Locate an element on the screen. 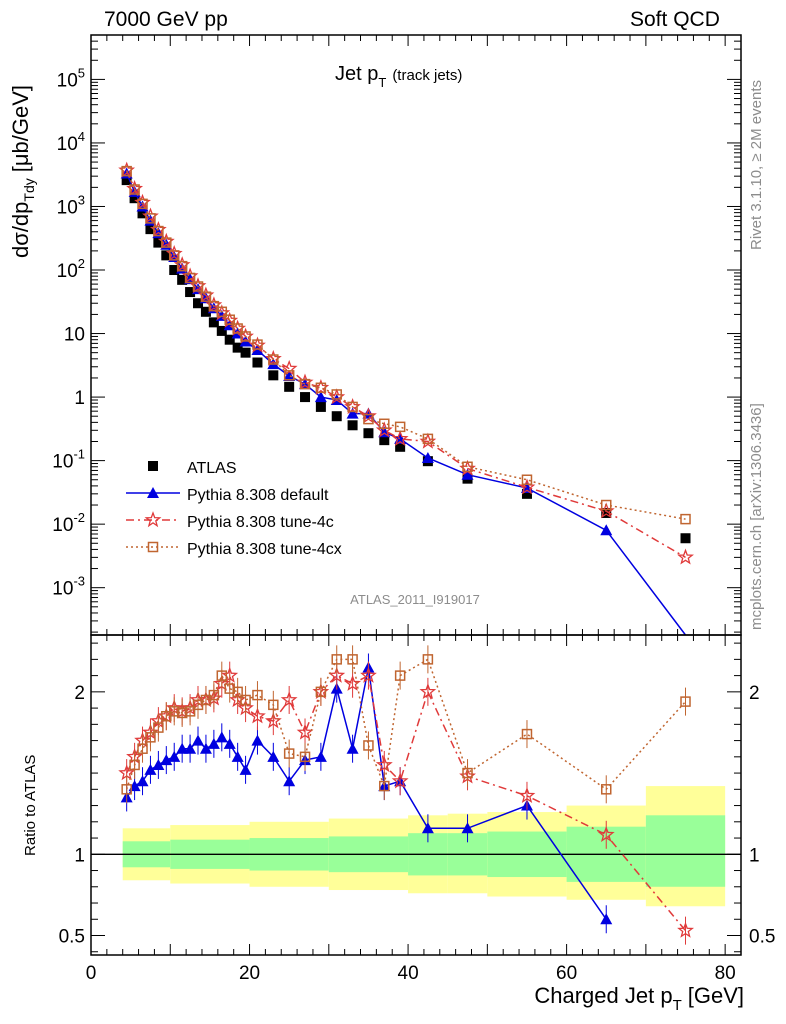 The height and width of the screenshot is (1024, 786). legend-marker is located at coordinates (153, 519).